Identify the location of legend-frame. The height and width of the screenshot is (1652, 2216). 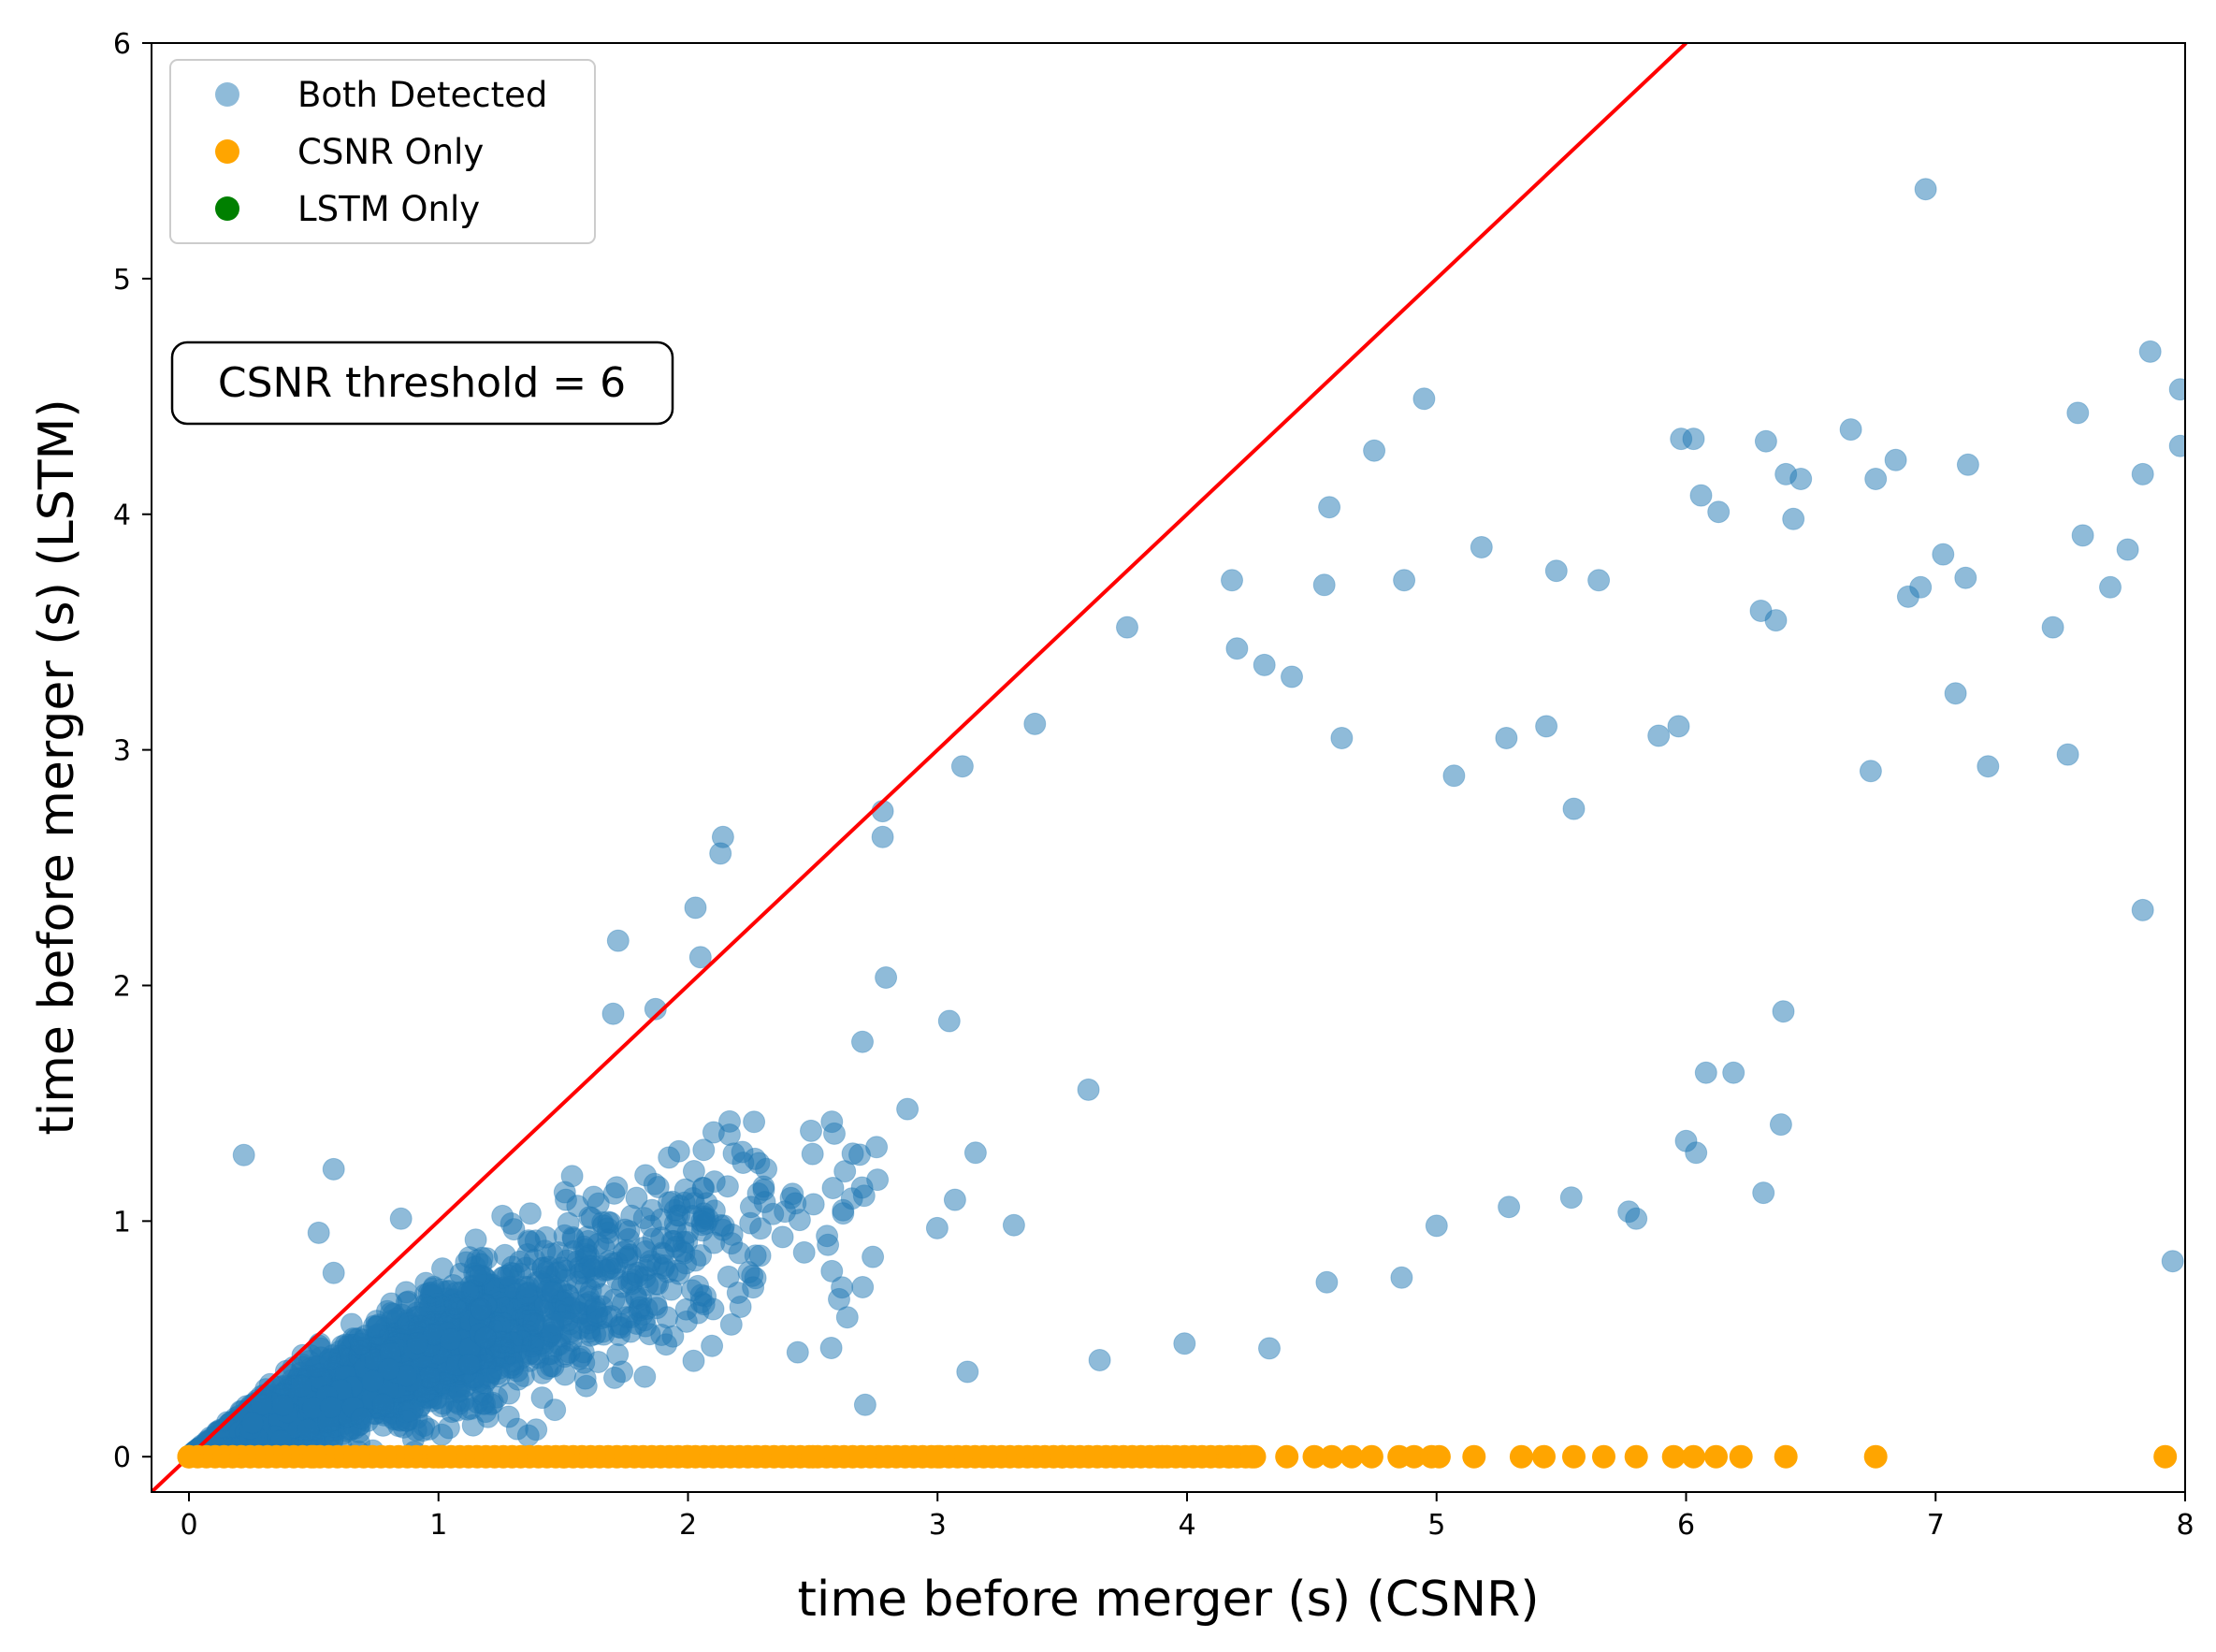
(383, 151).